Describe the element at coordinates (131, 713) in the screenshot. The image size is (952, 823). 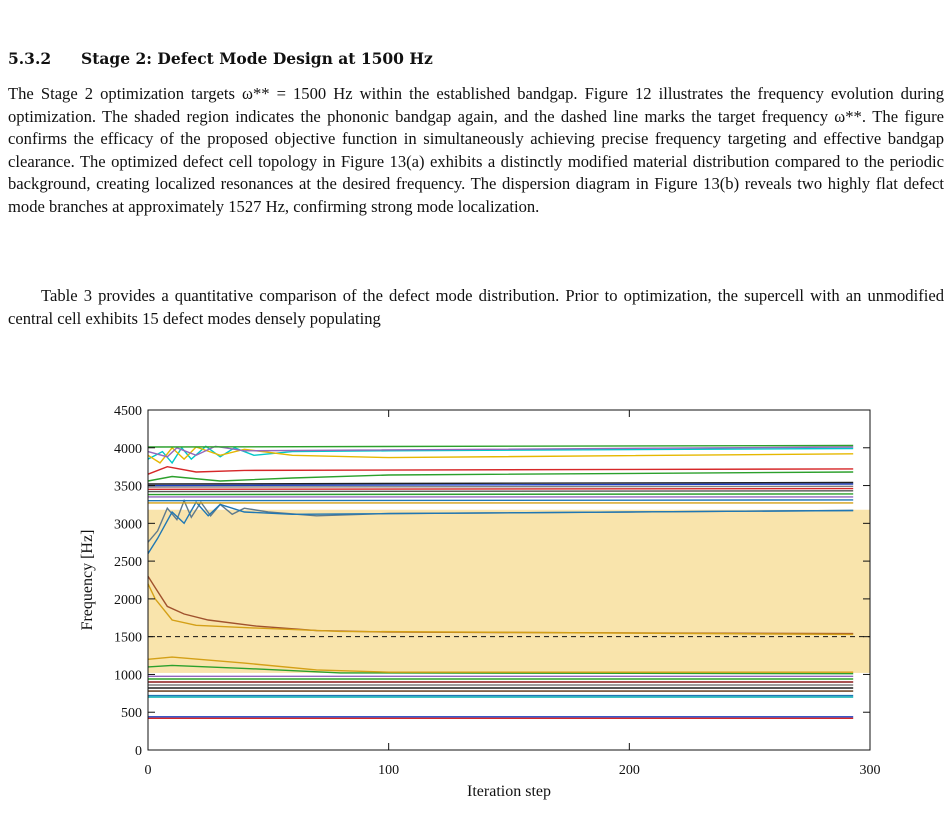
I see `y-tick-label: 500` at that location.